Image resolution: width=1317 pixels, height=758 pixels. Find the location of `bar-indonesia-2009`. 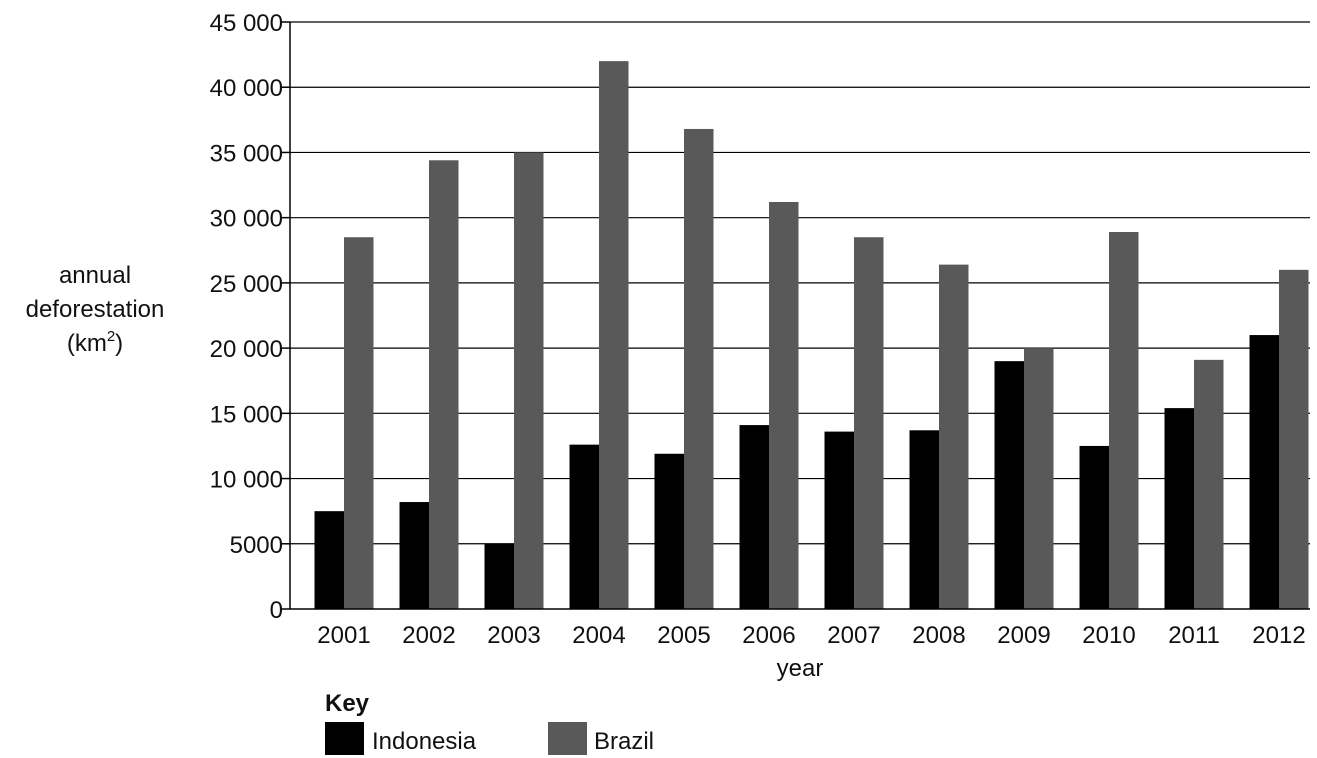

bar-indonesia-2009 is located at coordinates (1010, 485).